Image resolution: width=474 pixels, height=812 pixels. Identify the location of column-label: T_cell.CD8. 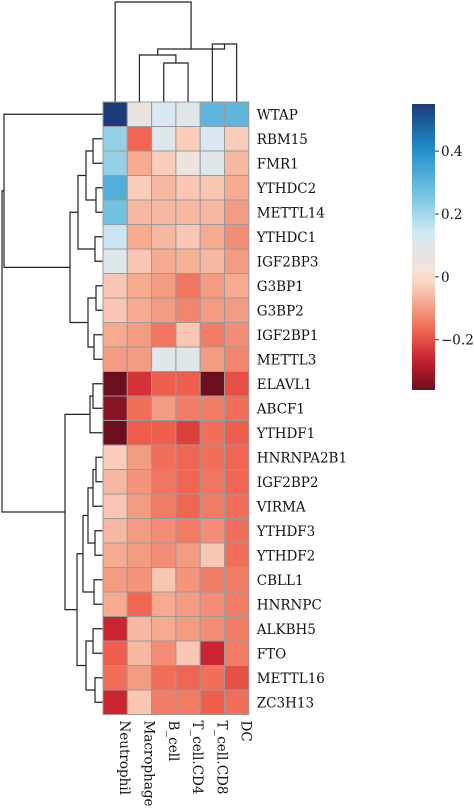
(221, 758).